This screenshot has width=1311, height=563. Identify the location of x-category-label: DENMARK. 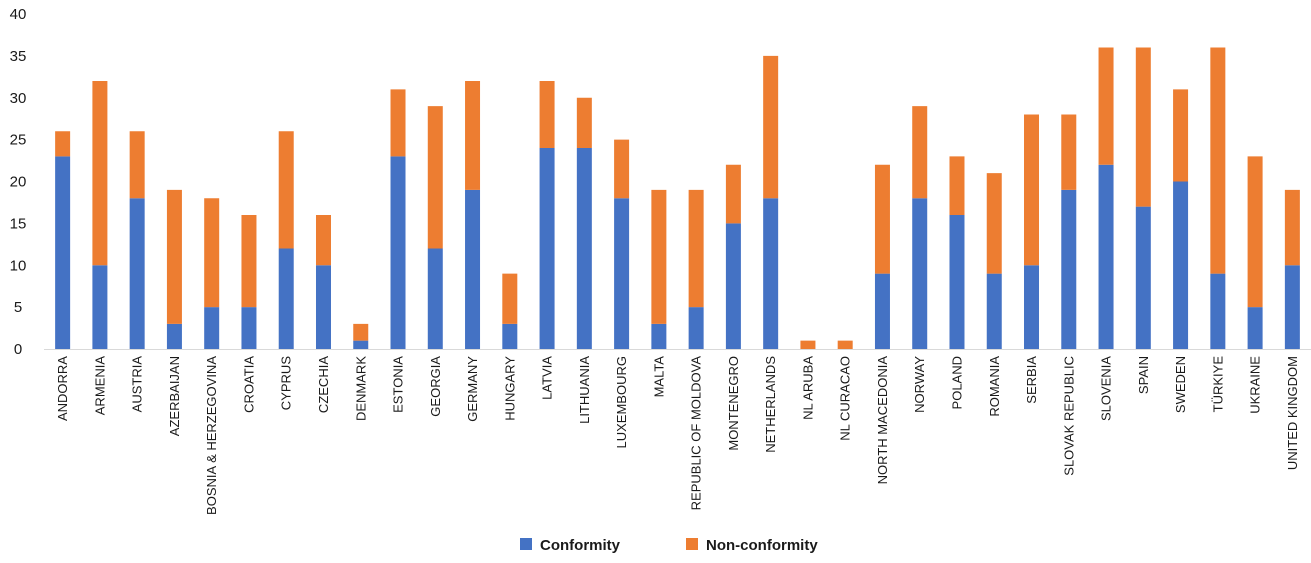
(360, 388).